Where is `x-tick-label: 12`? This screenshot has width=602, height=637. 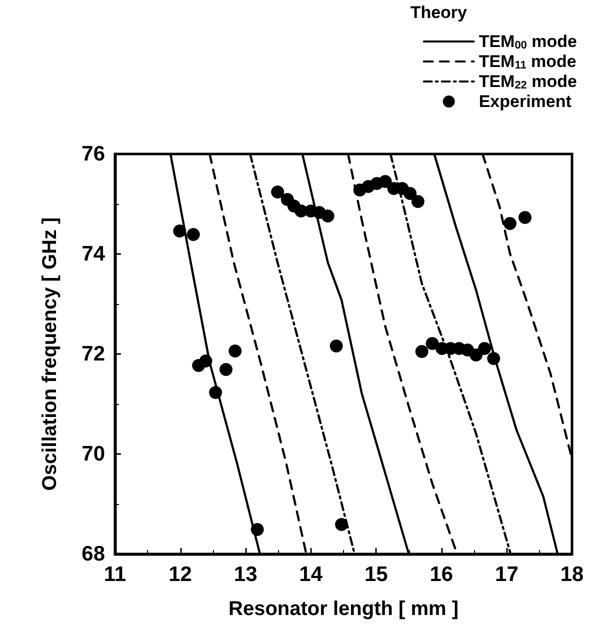
x-tick-label: 12 is located at coordinates (180, 574).